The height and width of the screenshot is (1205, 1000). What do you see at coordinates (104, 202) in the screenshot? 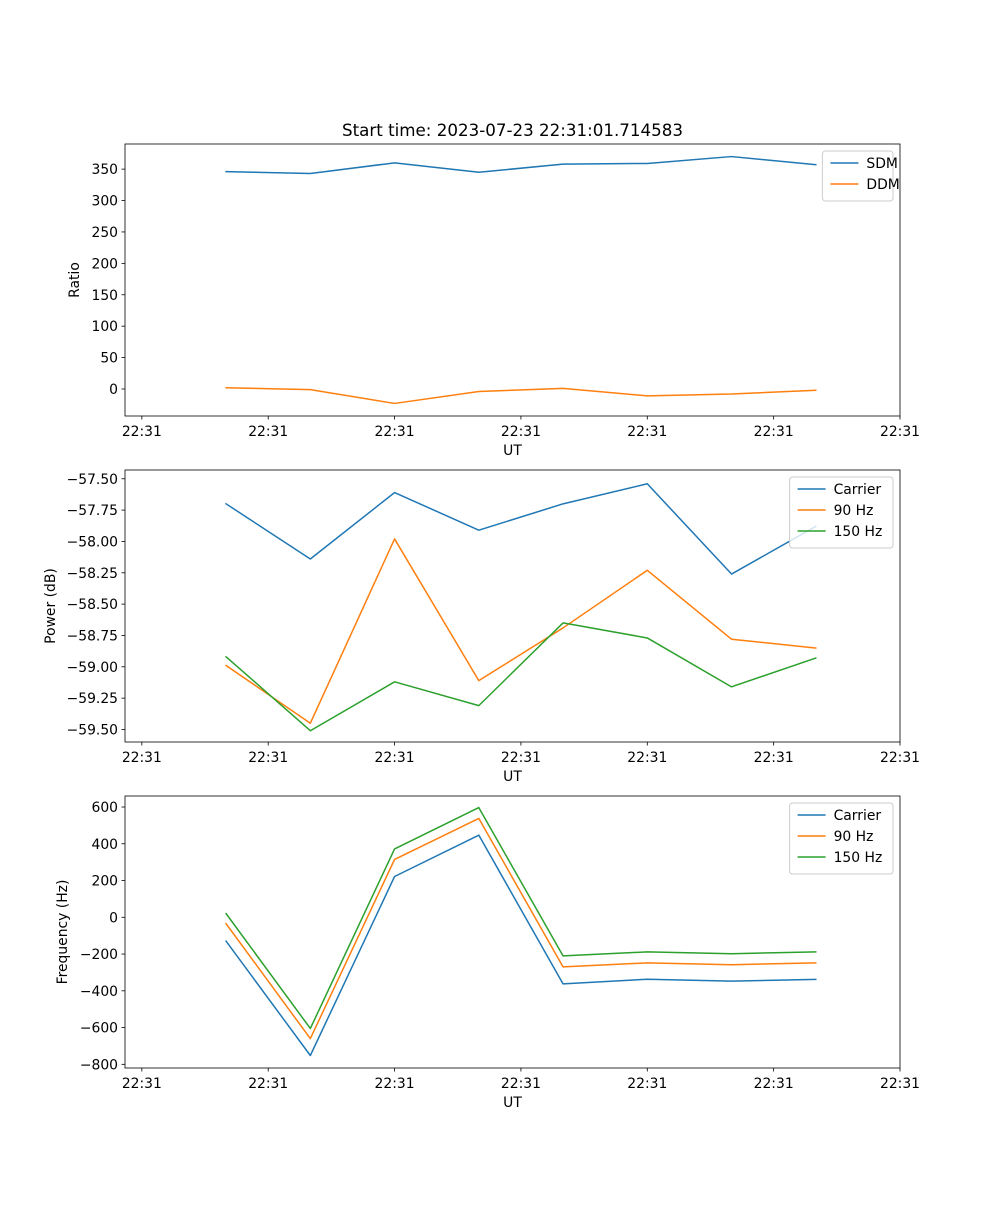
I see `y-tick-label: 300` at bounding box center [104, 202].